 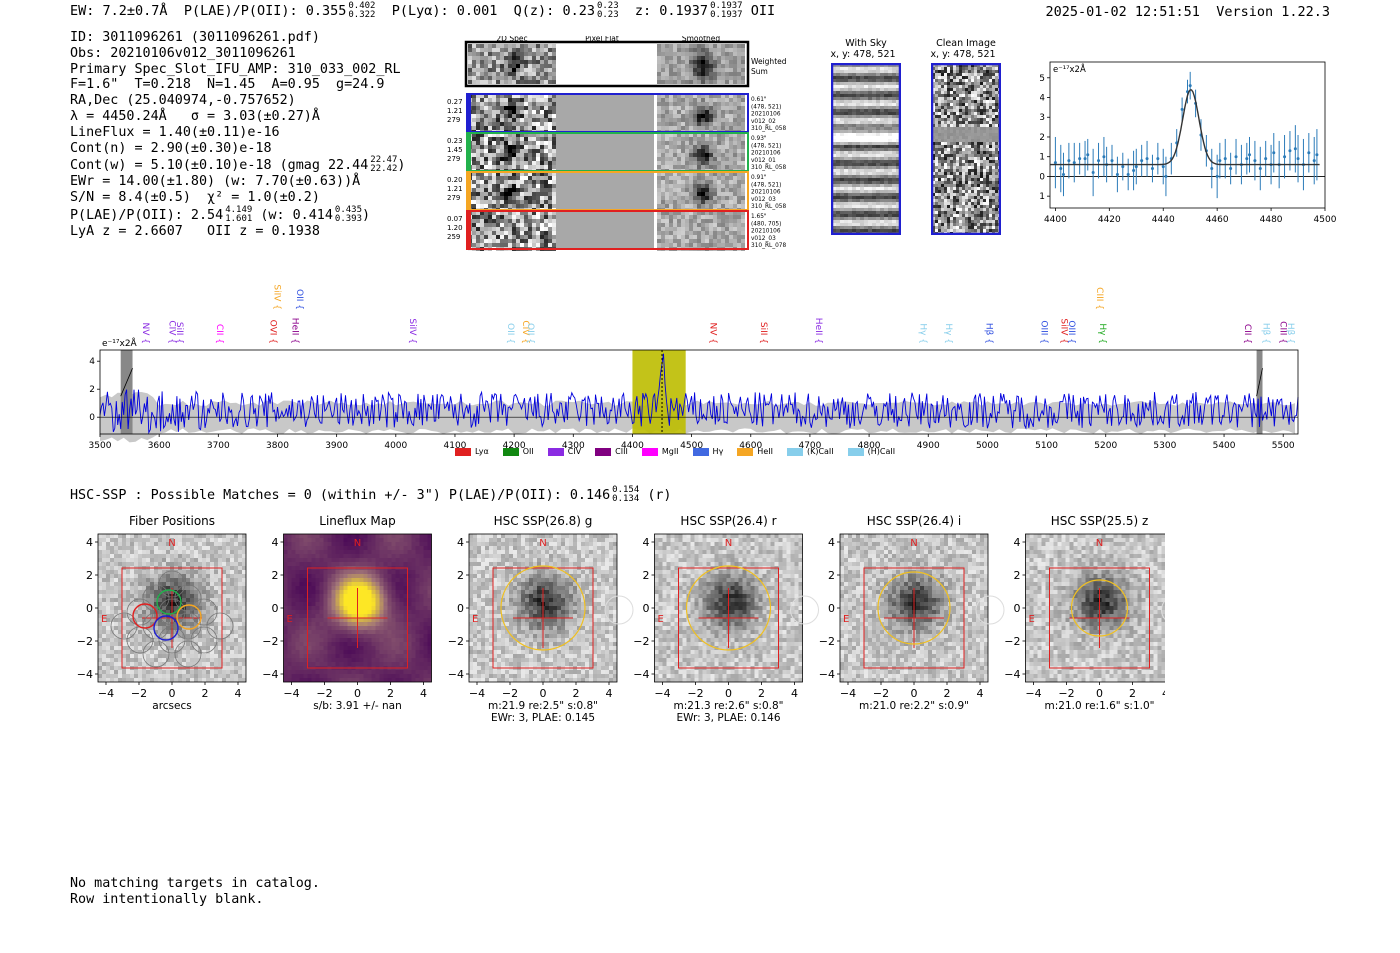 What do you see at coordinates (766, 193) in the screenshot?
I see `stamp-row-meta: 20210106` at bounding box center [766, 193].